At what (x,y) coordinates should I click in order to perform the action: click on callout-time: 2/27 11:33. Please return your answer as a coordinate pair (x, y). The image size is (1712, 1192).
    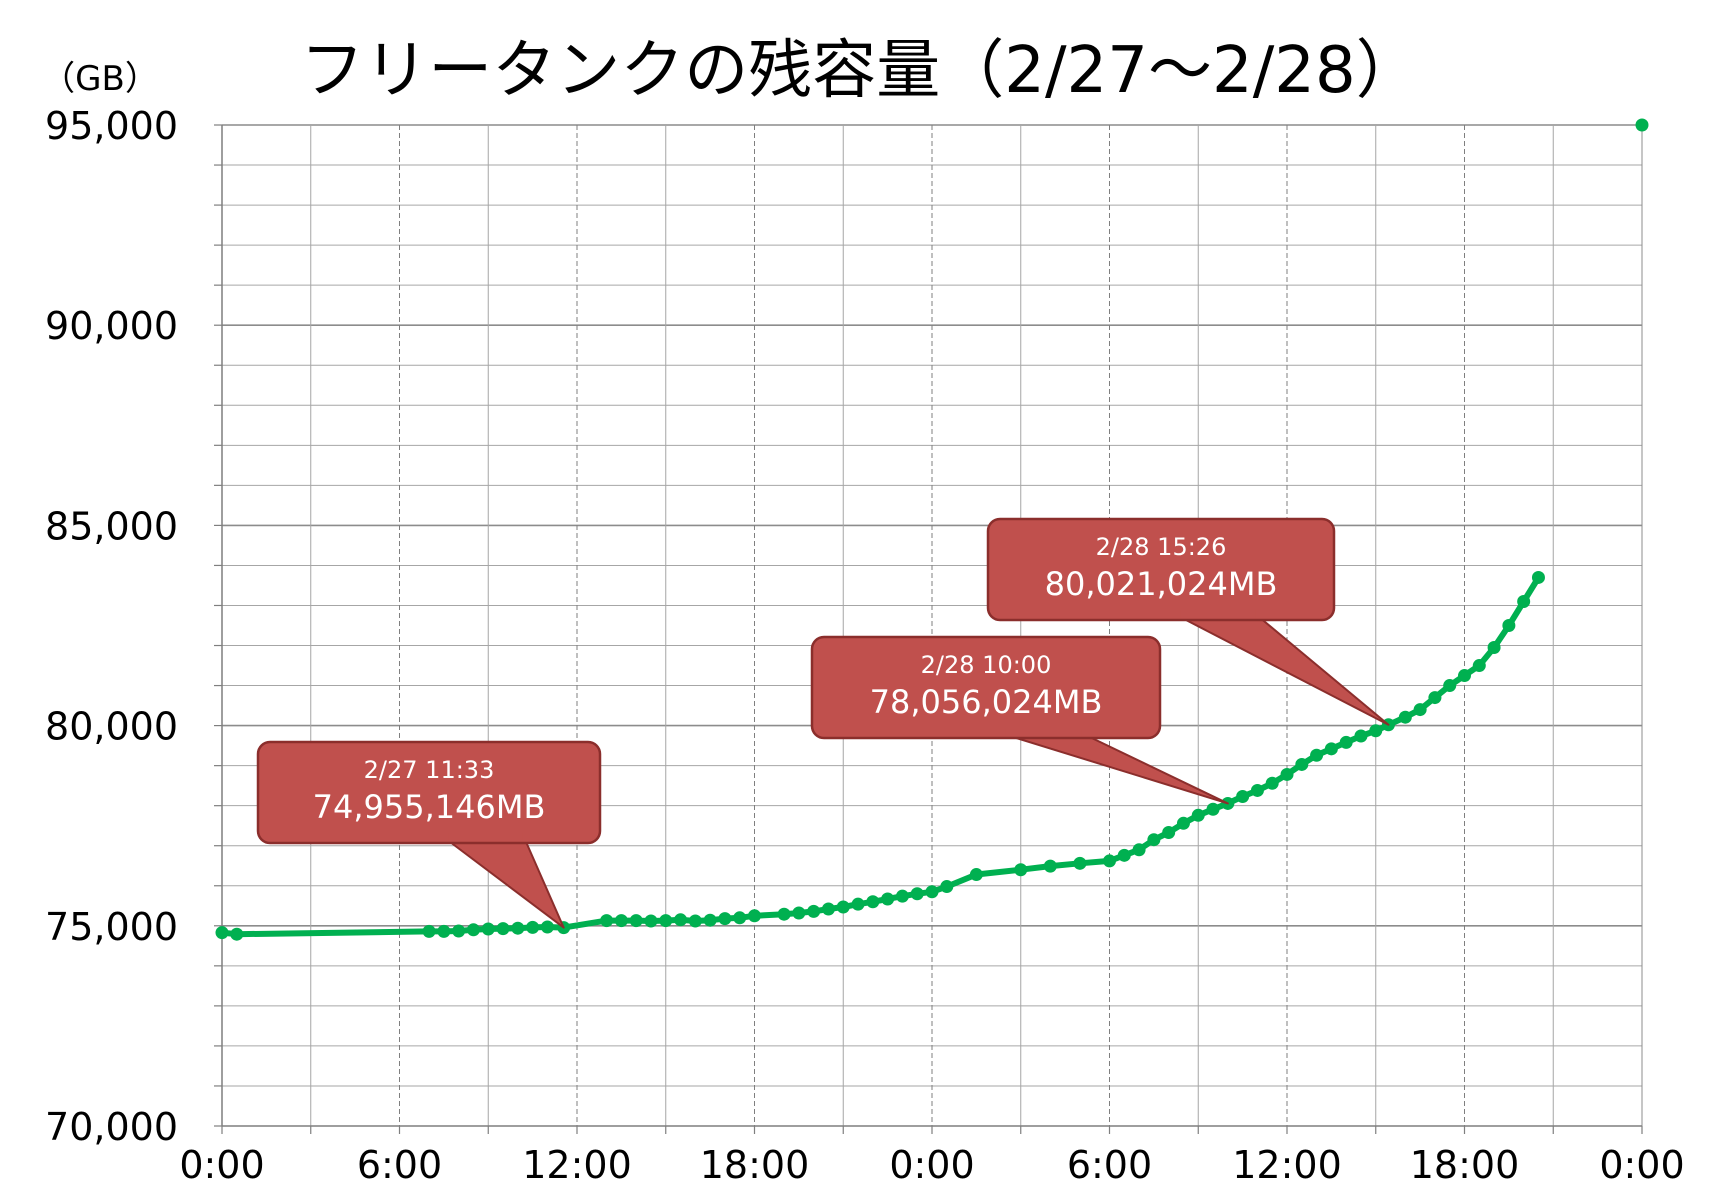
    Looking at the image, I should click on (429, 770).